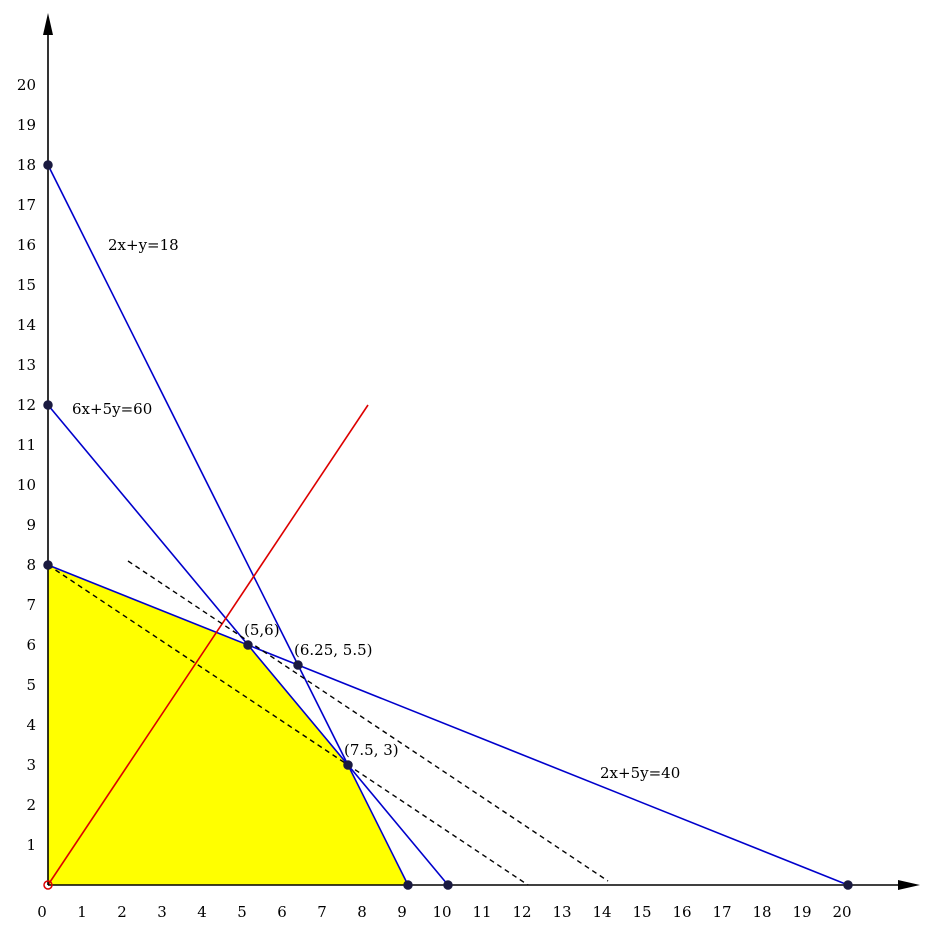  What do you see at coordinates (143, 245) in the screenshot?
I see `line-label-0: 2x+y=18` at bounding box center [143, 245].